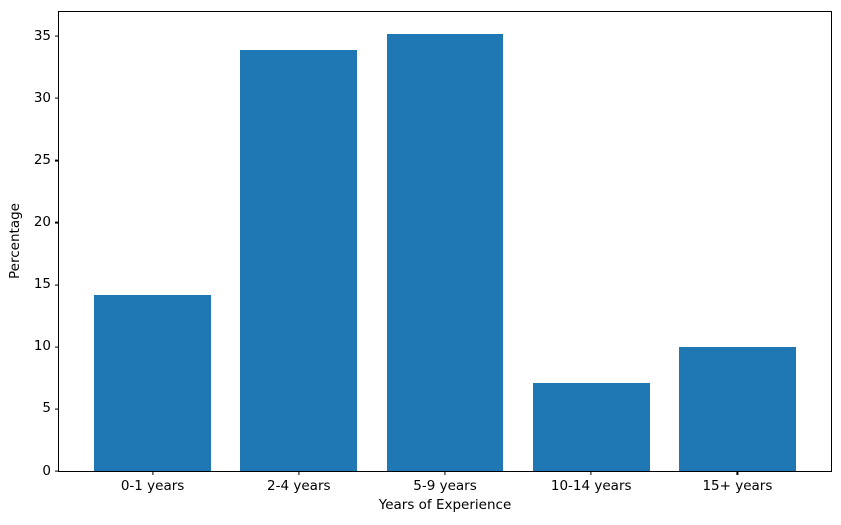  Describe the element at coordinates (737, 408) in the screenshot. I see `bar-15-years` at that location.